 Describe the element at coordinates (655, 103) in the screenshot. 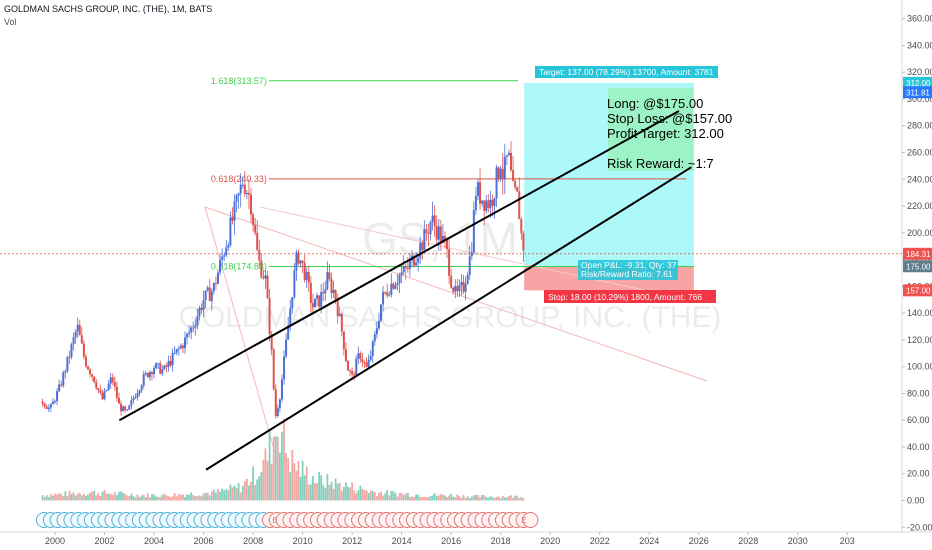

I see `annotation-line: Long: @$175.00` at that location.